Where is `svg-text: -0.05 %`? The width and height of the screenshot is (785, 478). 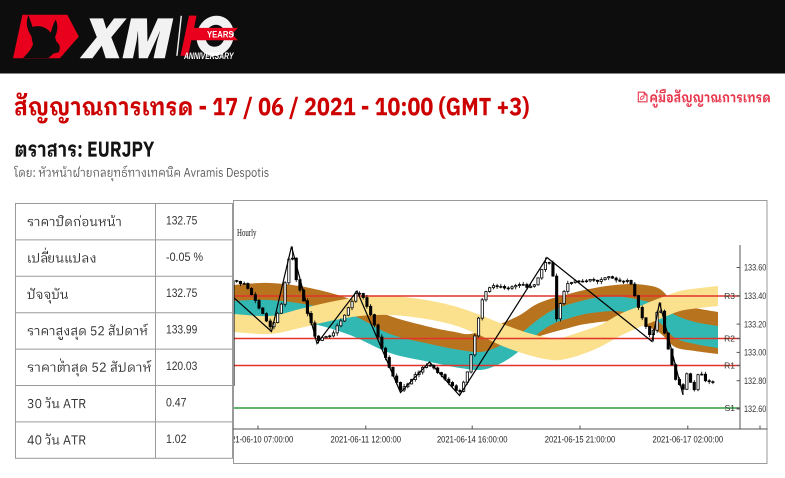 svg-text: -0.05 % is located at coordinates (184, 257).